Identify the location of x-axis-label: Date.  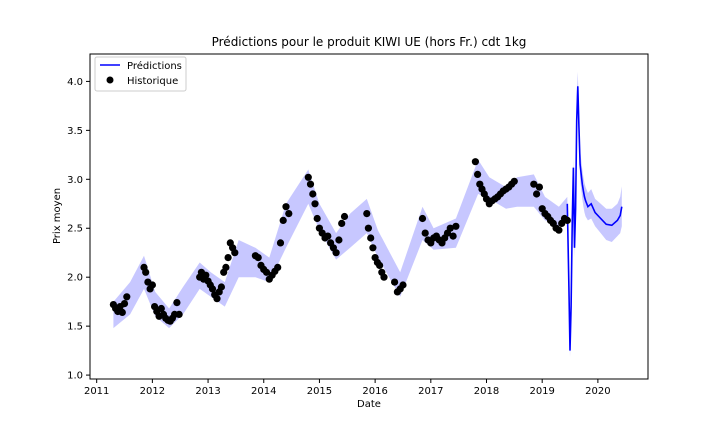
(369, 404).